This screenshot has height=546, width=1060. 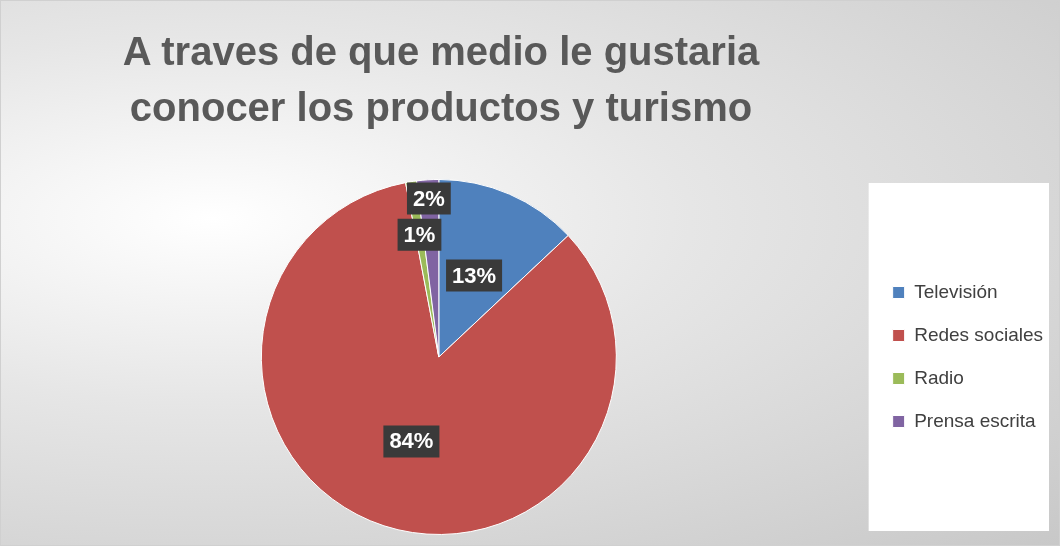 I want to click on data-label: 13%, so click(x=474, y=275).